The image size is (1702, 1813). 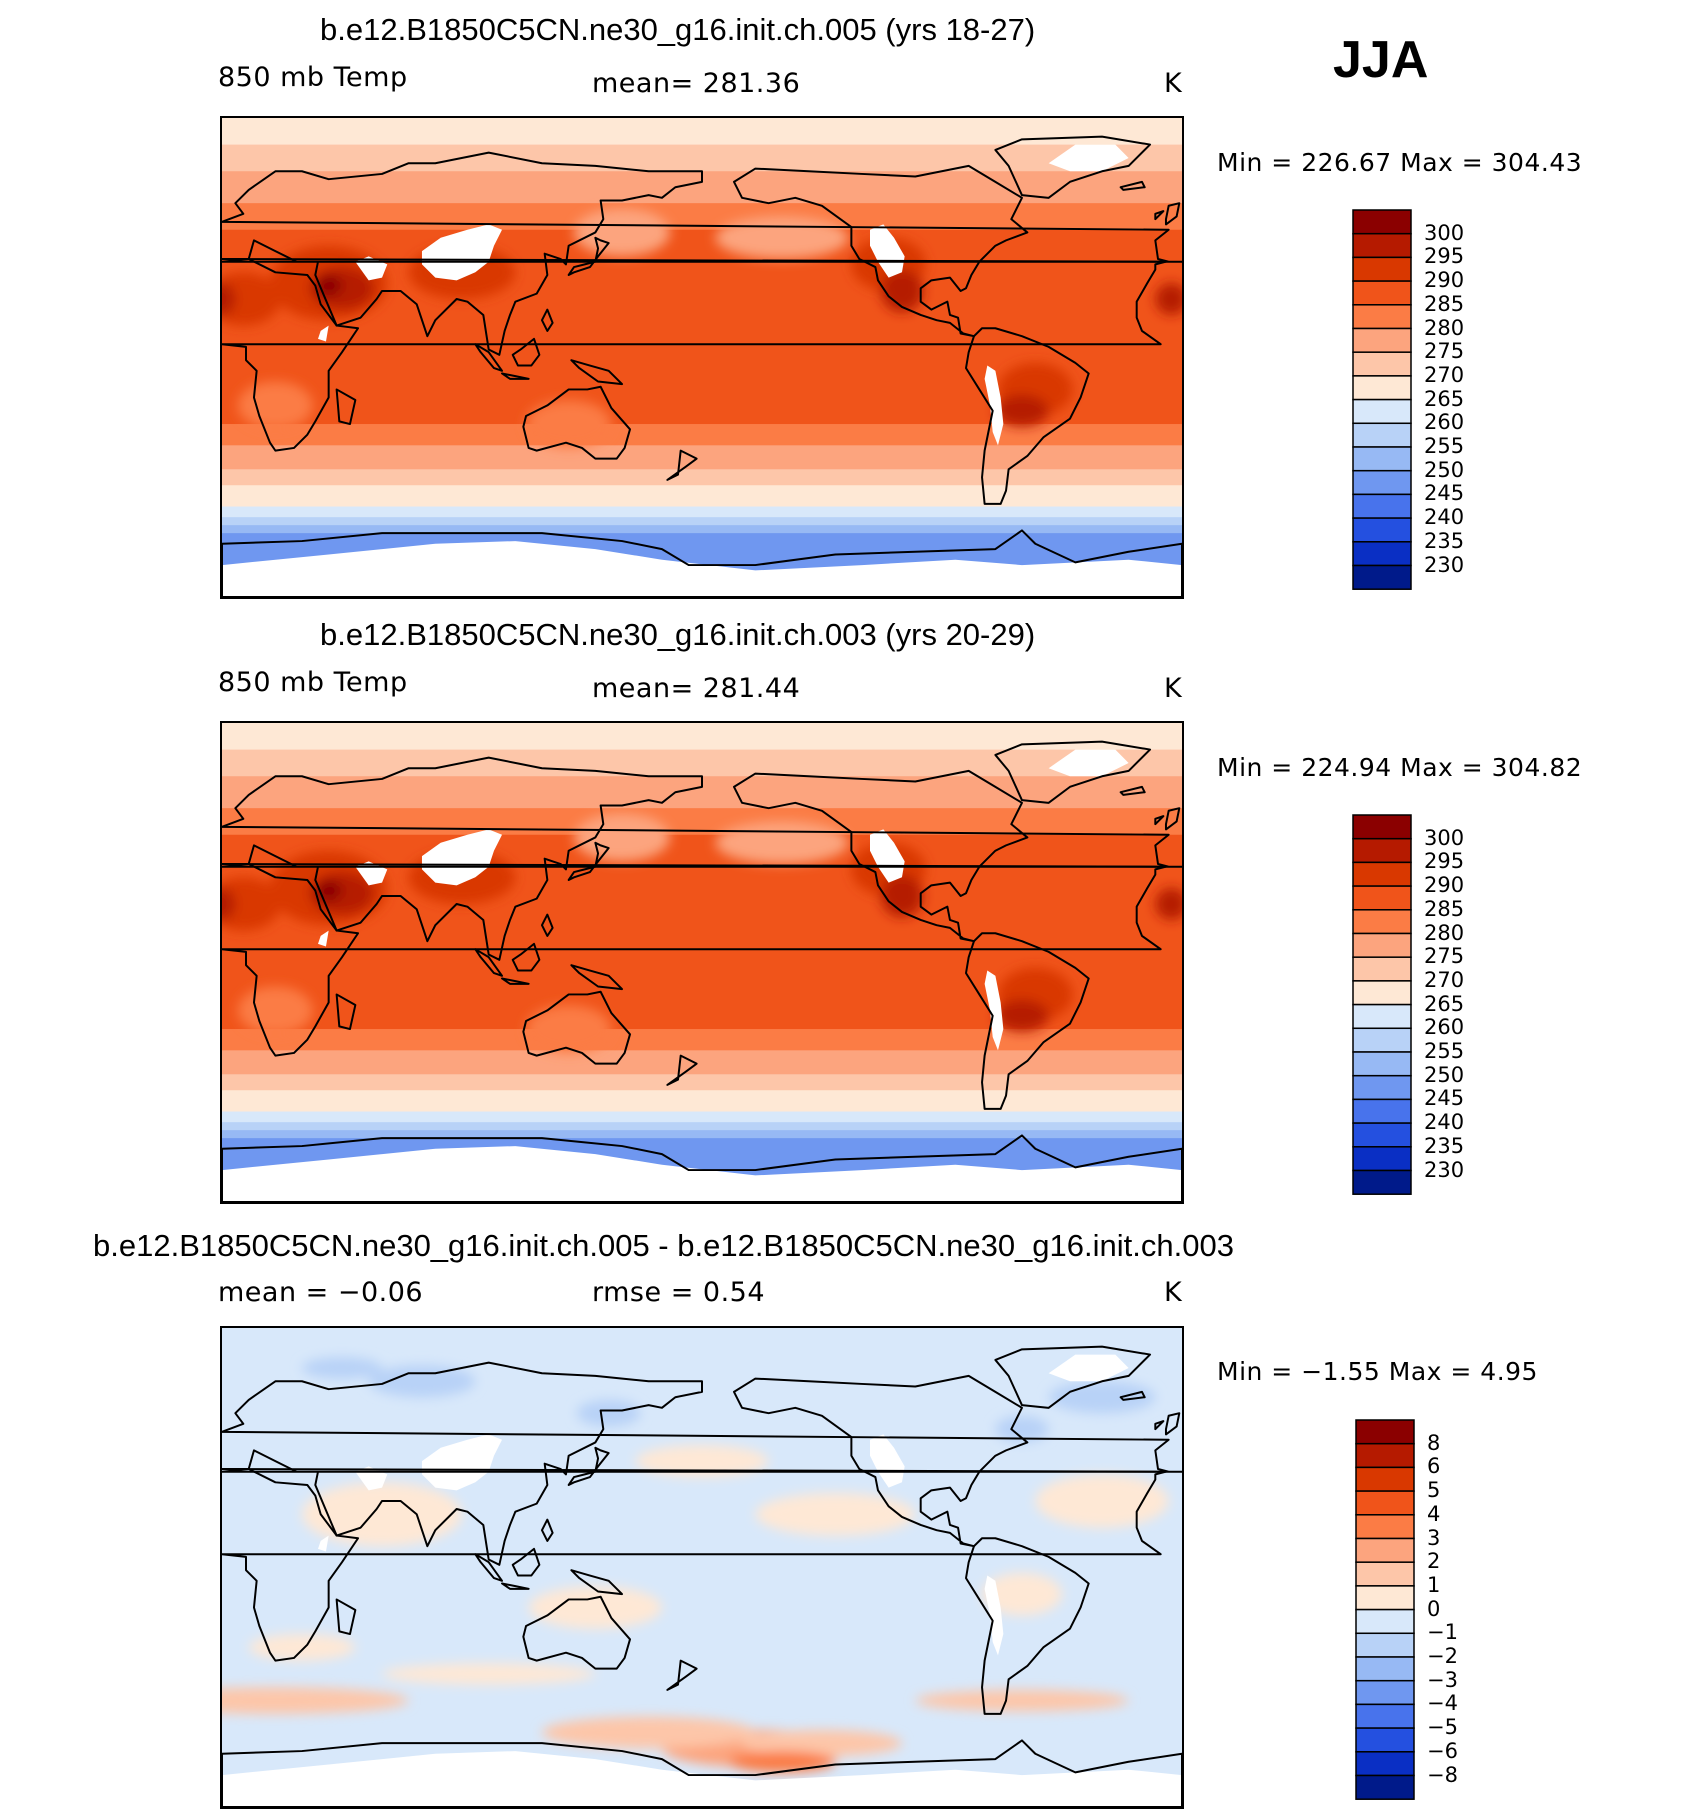 What do you see at coordinates (313, 77) in the screenshot?
I see `panel-1-variable-label: 850 mb Temp` at bounding box center [313, 77].